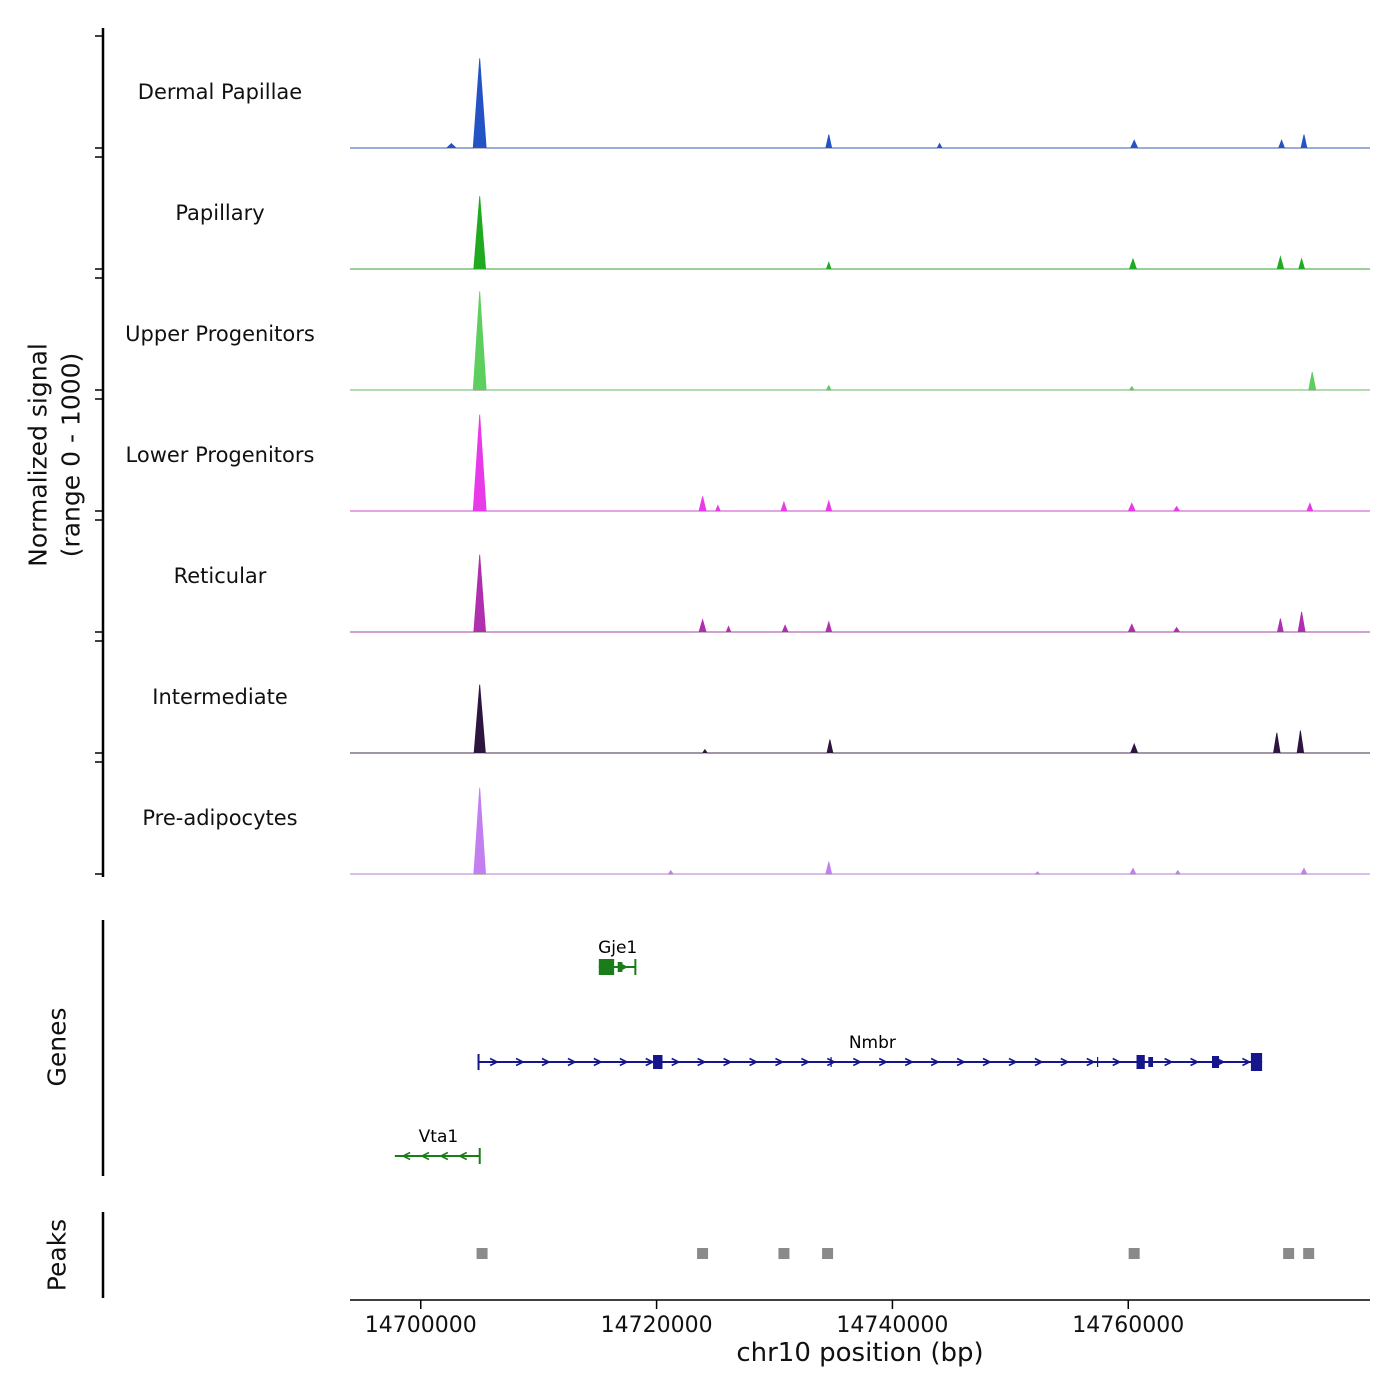 Image resolution: width=1400 pixels, height=1400 pixels. Describe the element at coordinates (220, 334) in the screenshot. I see `track-label-upper-progenitors: Upper Progenitors` at that location.